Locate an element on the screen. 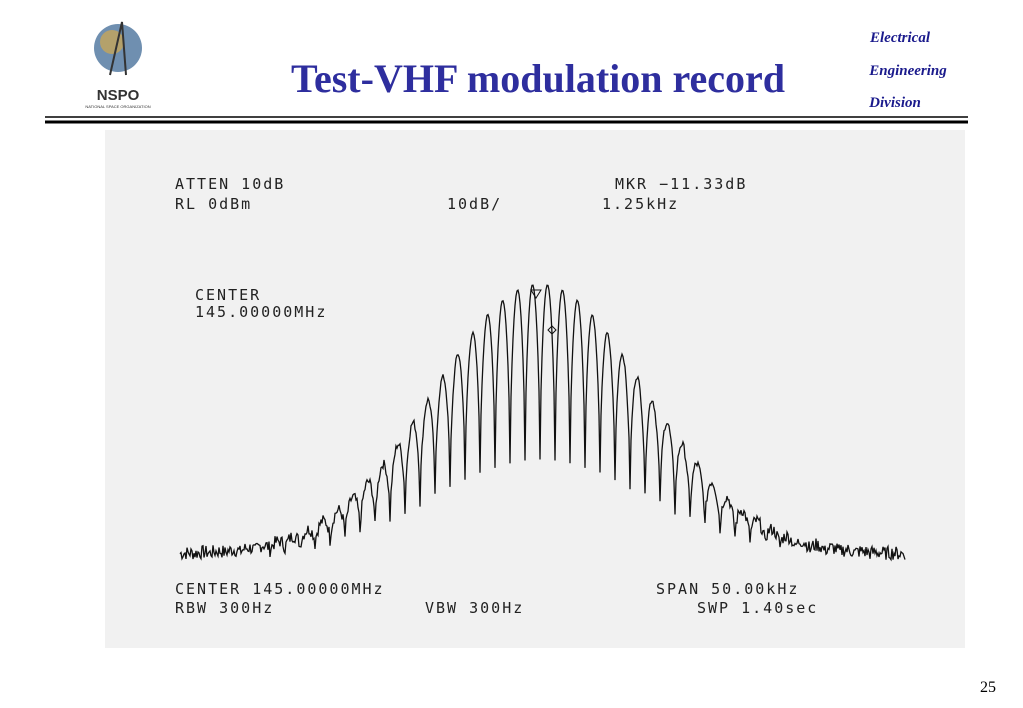  printout-text: ATTEN 10dB is located at coordinates (230, 184).